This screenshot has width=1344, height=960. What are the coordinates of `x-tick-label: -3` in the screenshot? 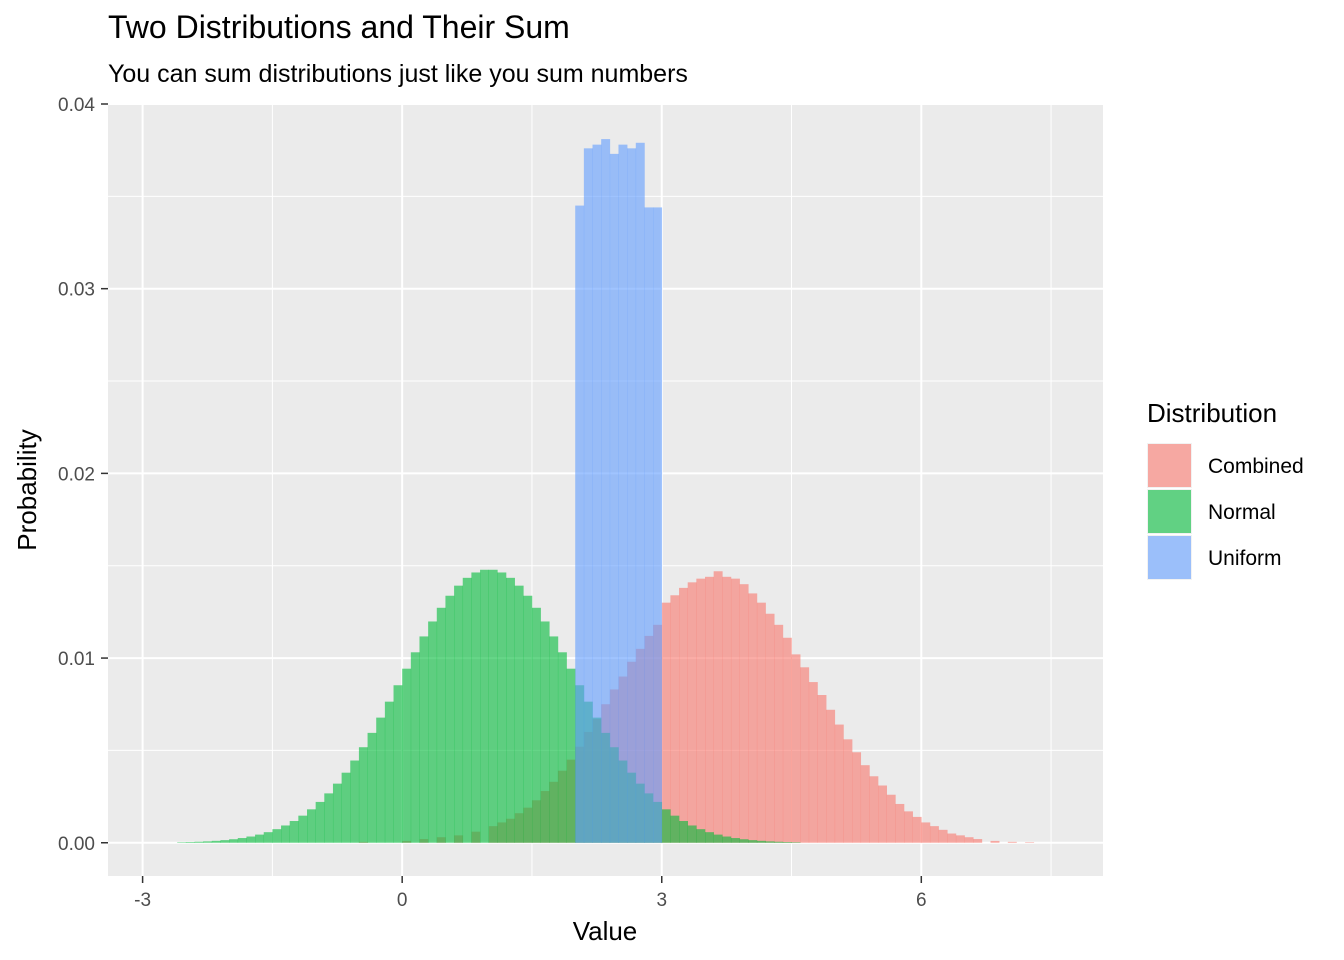 It's located at (142, 900).